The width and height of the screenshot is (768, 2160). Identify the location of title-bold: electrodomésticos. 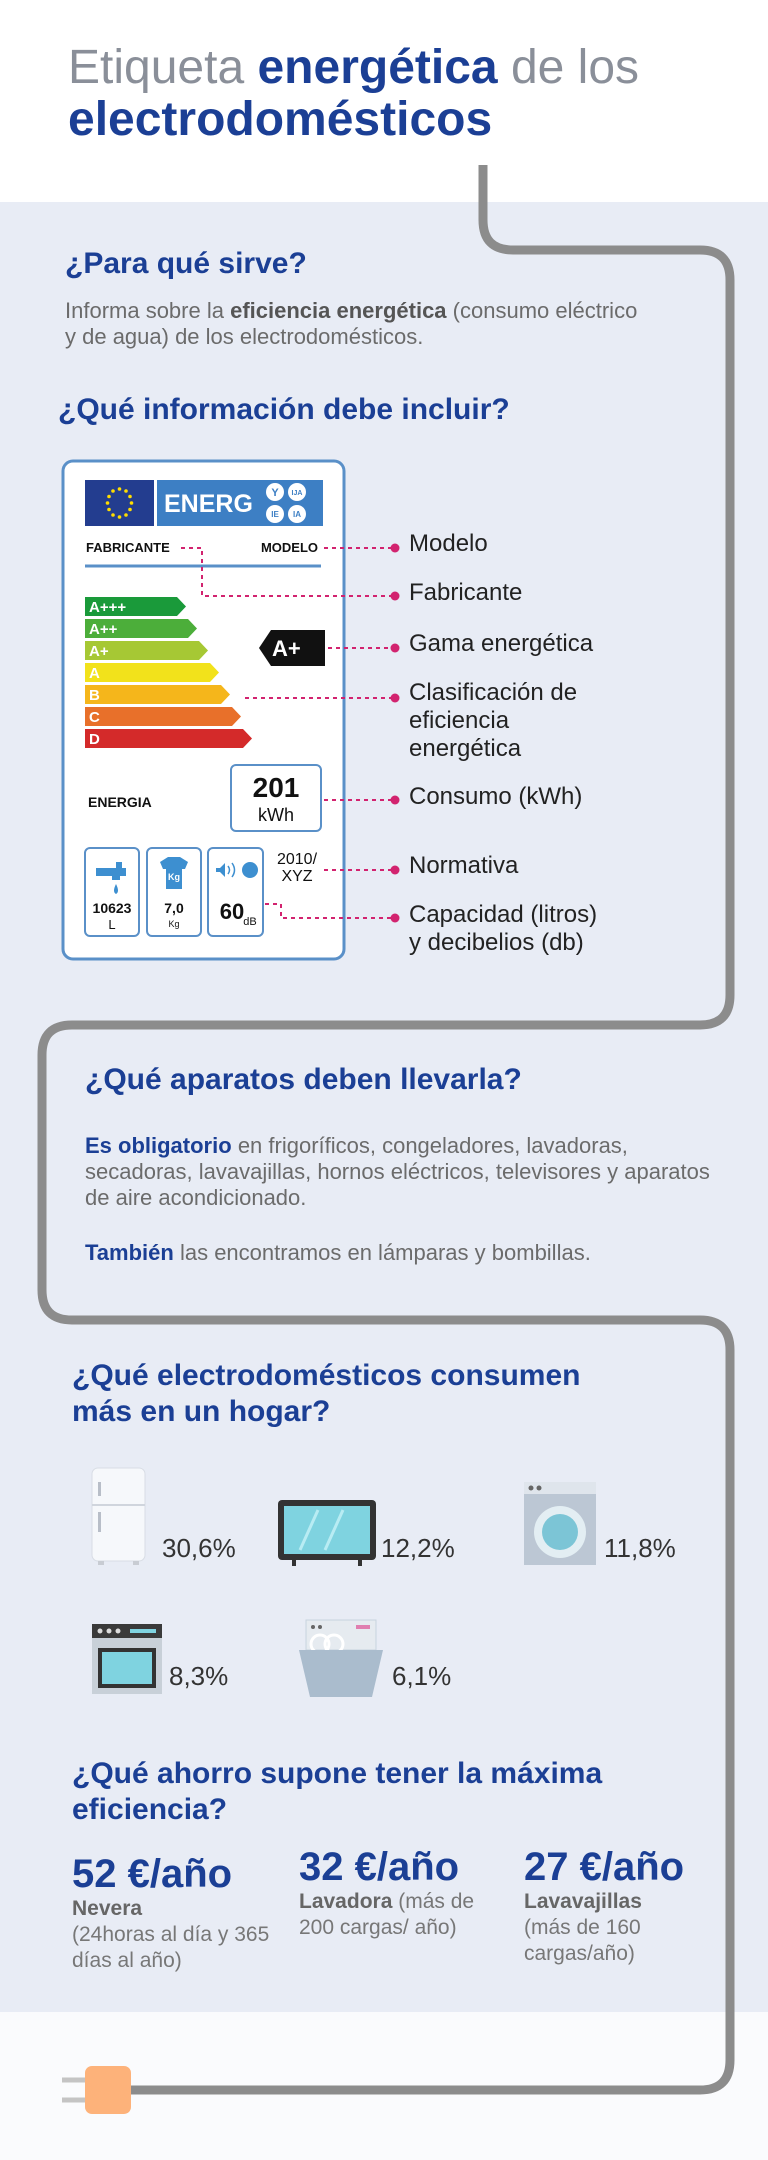
(280, 119).